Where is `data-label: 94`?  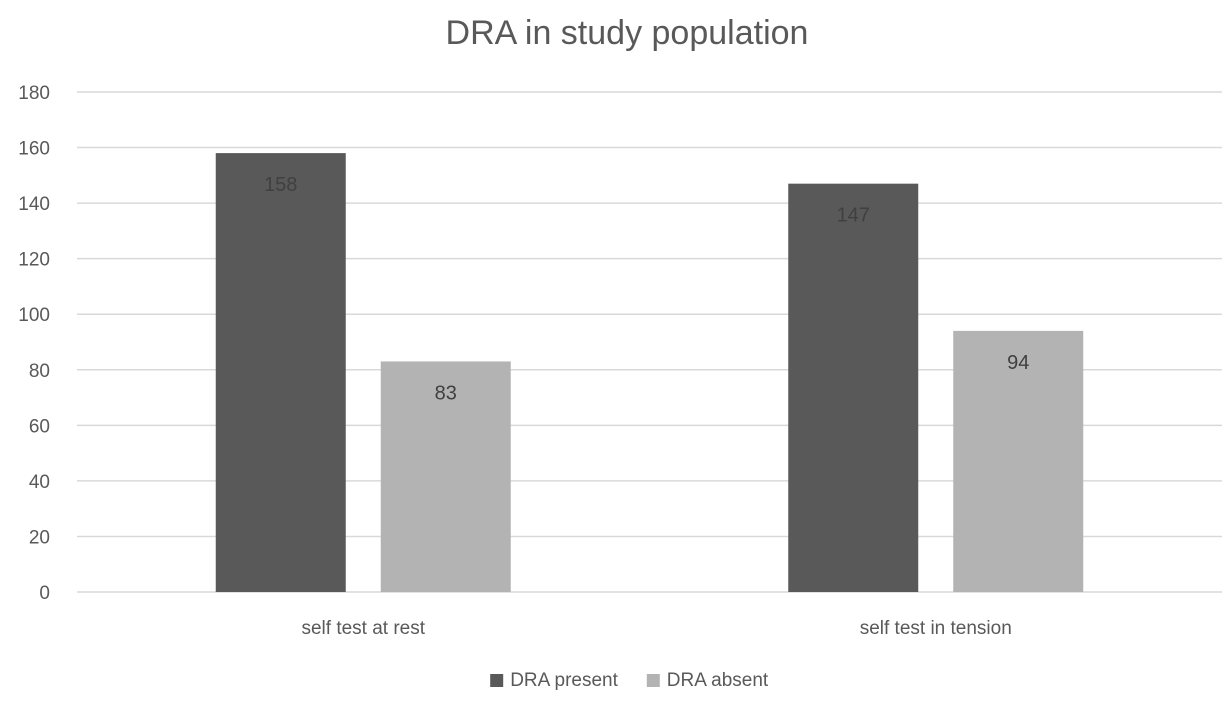 data-label: 94 is located at coordinates (1018, 363).